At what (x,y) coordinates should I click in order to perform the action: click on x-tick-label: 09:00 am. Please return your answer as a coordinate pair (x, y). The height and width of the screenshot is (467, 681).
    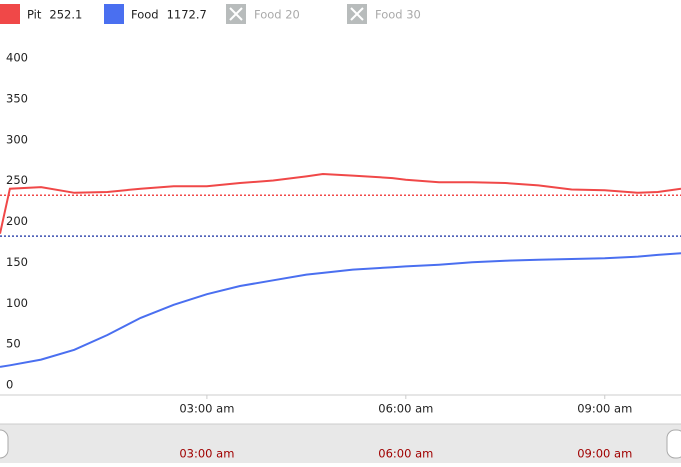
    Looking at the image, I should click on (604, 409).